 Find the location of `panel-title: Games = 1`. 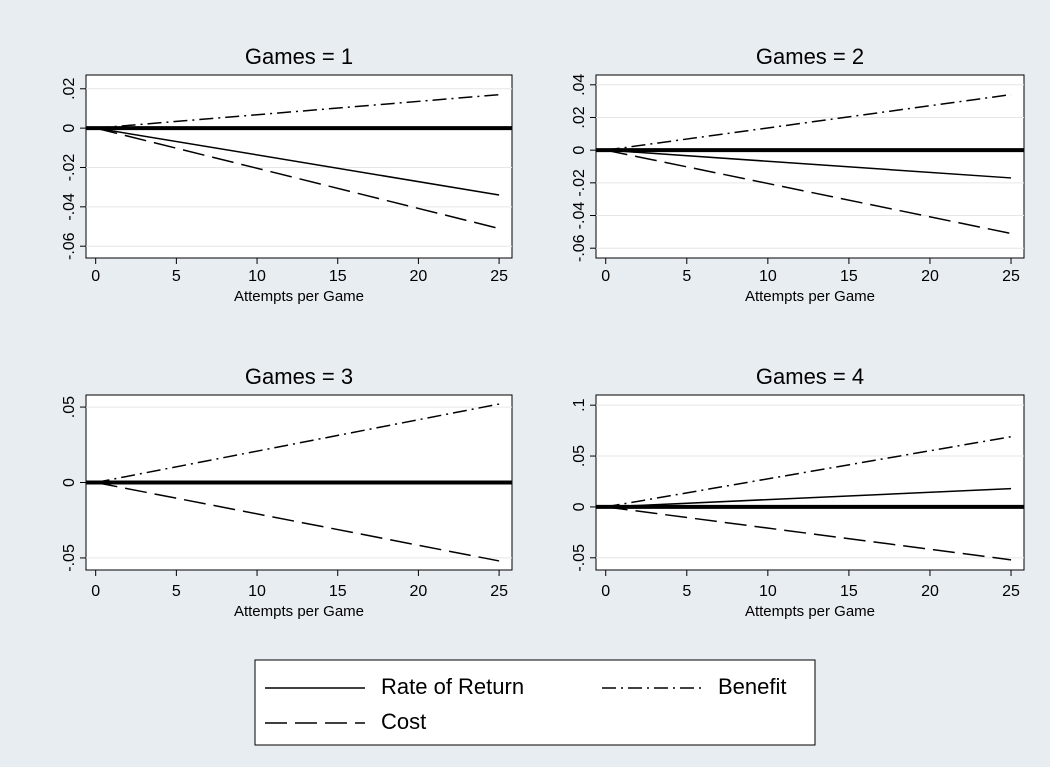

panel-title: Games = 1 is located at coordinates (299, 56).